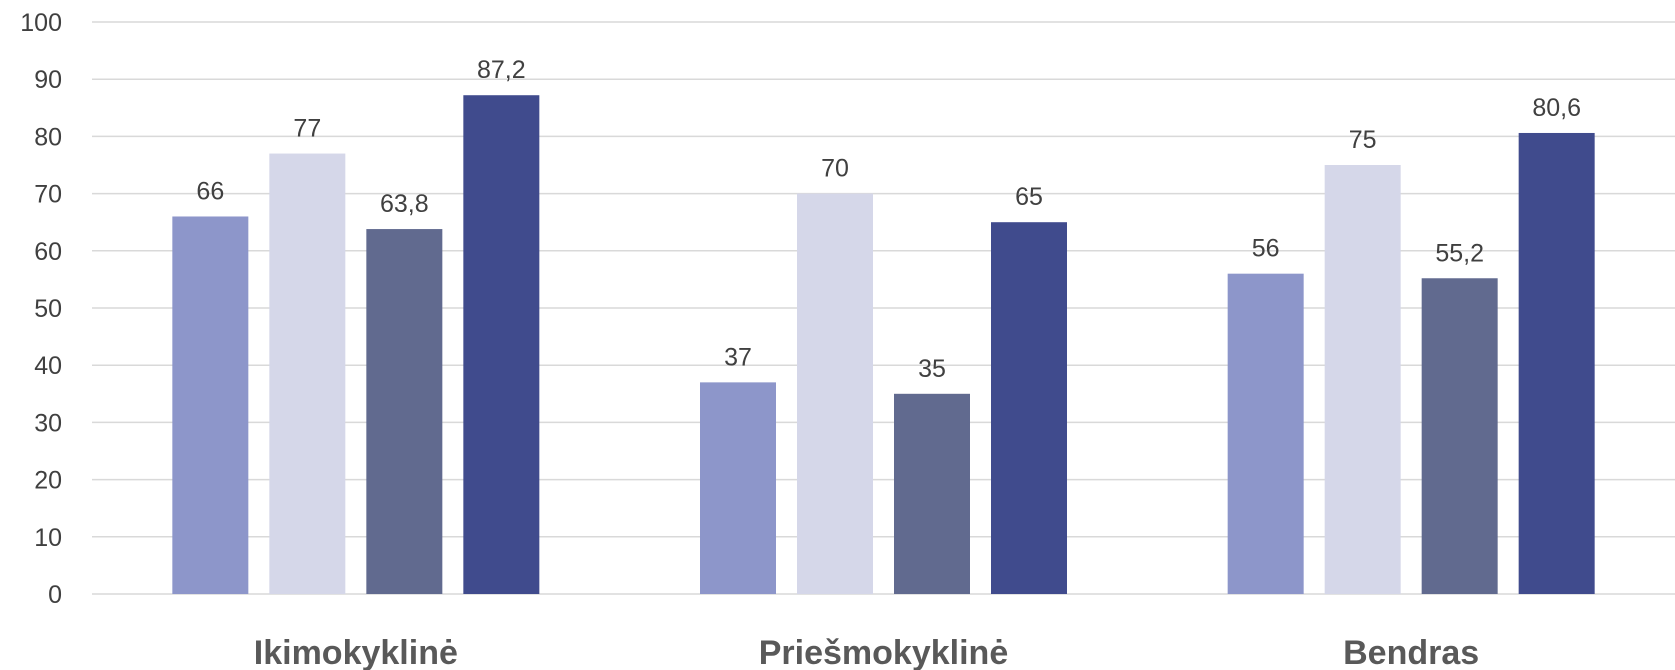 Image resolution: width=1675 pixels, height=670 pixels. What do you see at coordinates (404, 204) in the screenshot?
I see `data-label: 63,8` at bounding box center [404, 204].